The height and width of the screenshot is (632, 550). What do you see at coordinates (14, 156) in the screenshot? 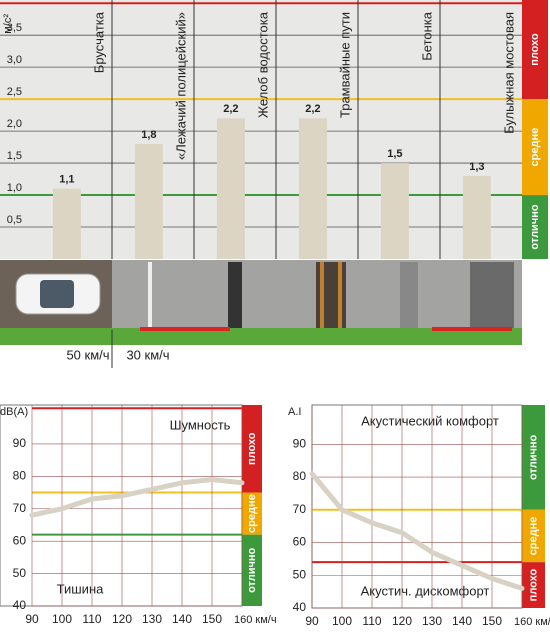
I see `y-tick-label: 1,5` at bounding box center [14, 156].